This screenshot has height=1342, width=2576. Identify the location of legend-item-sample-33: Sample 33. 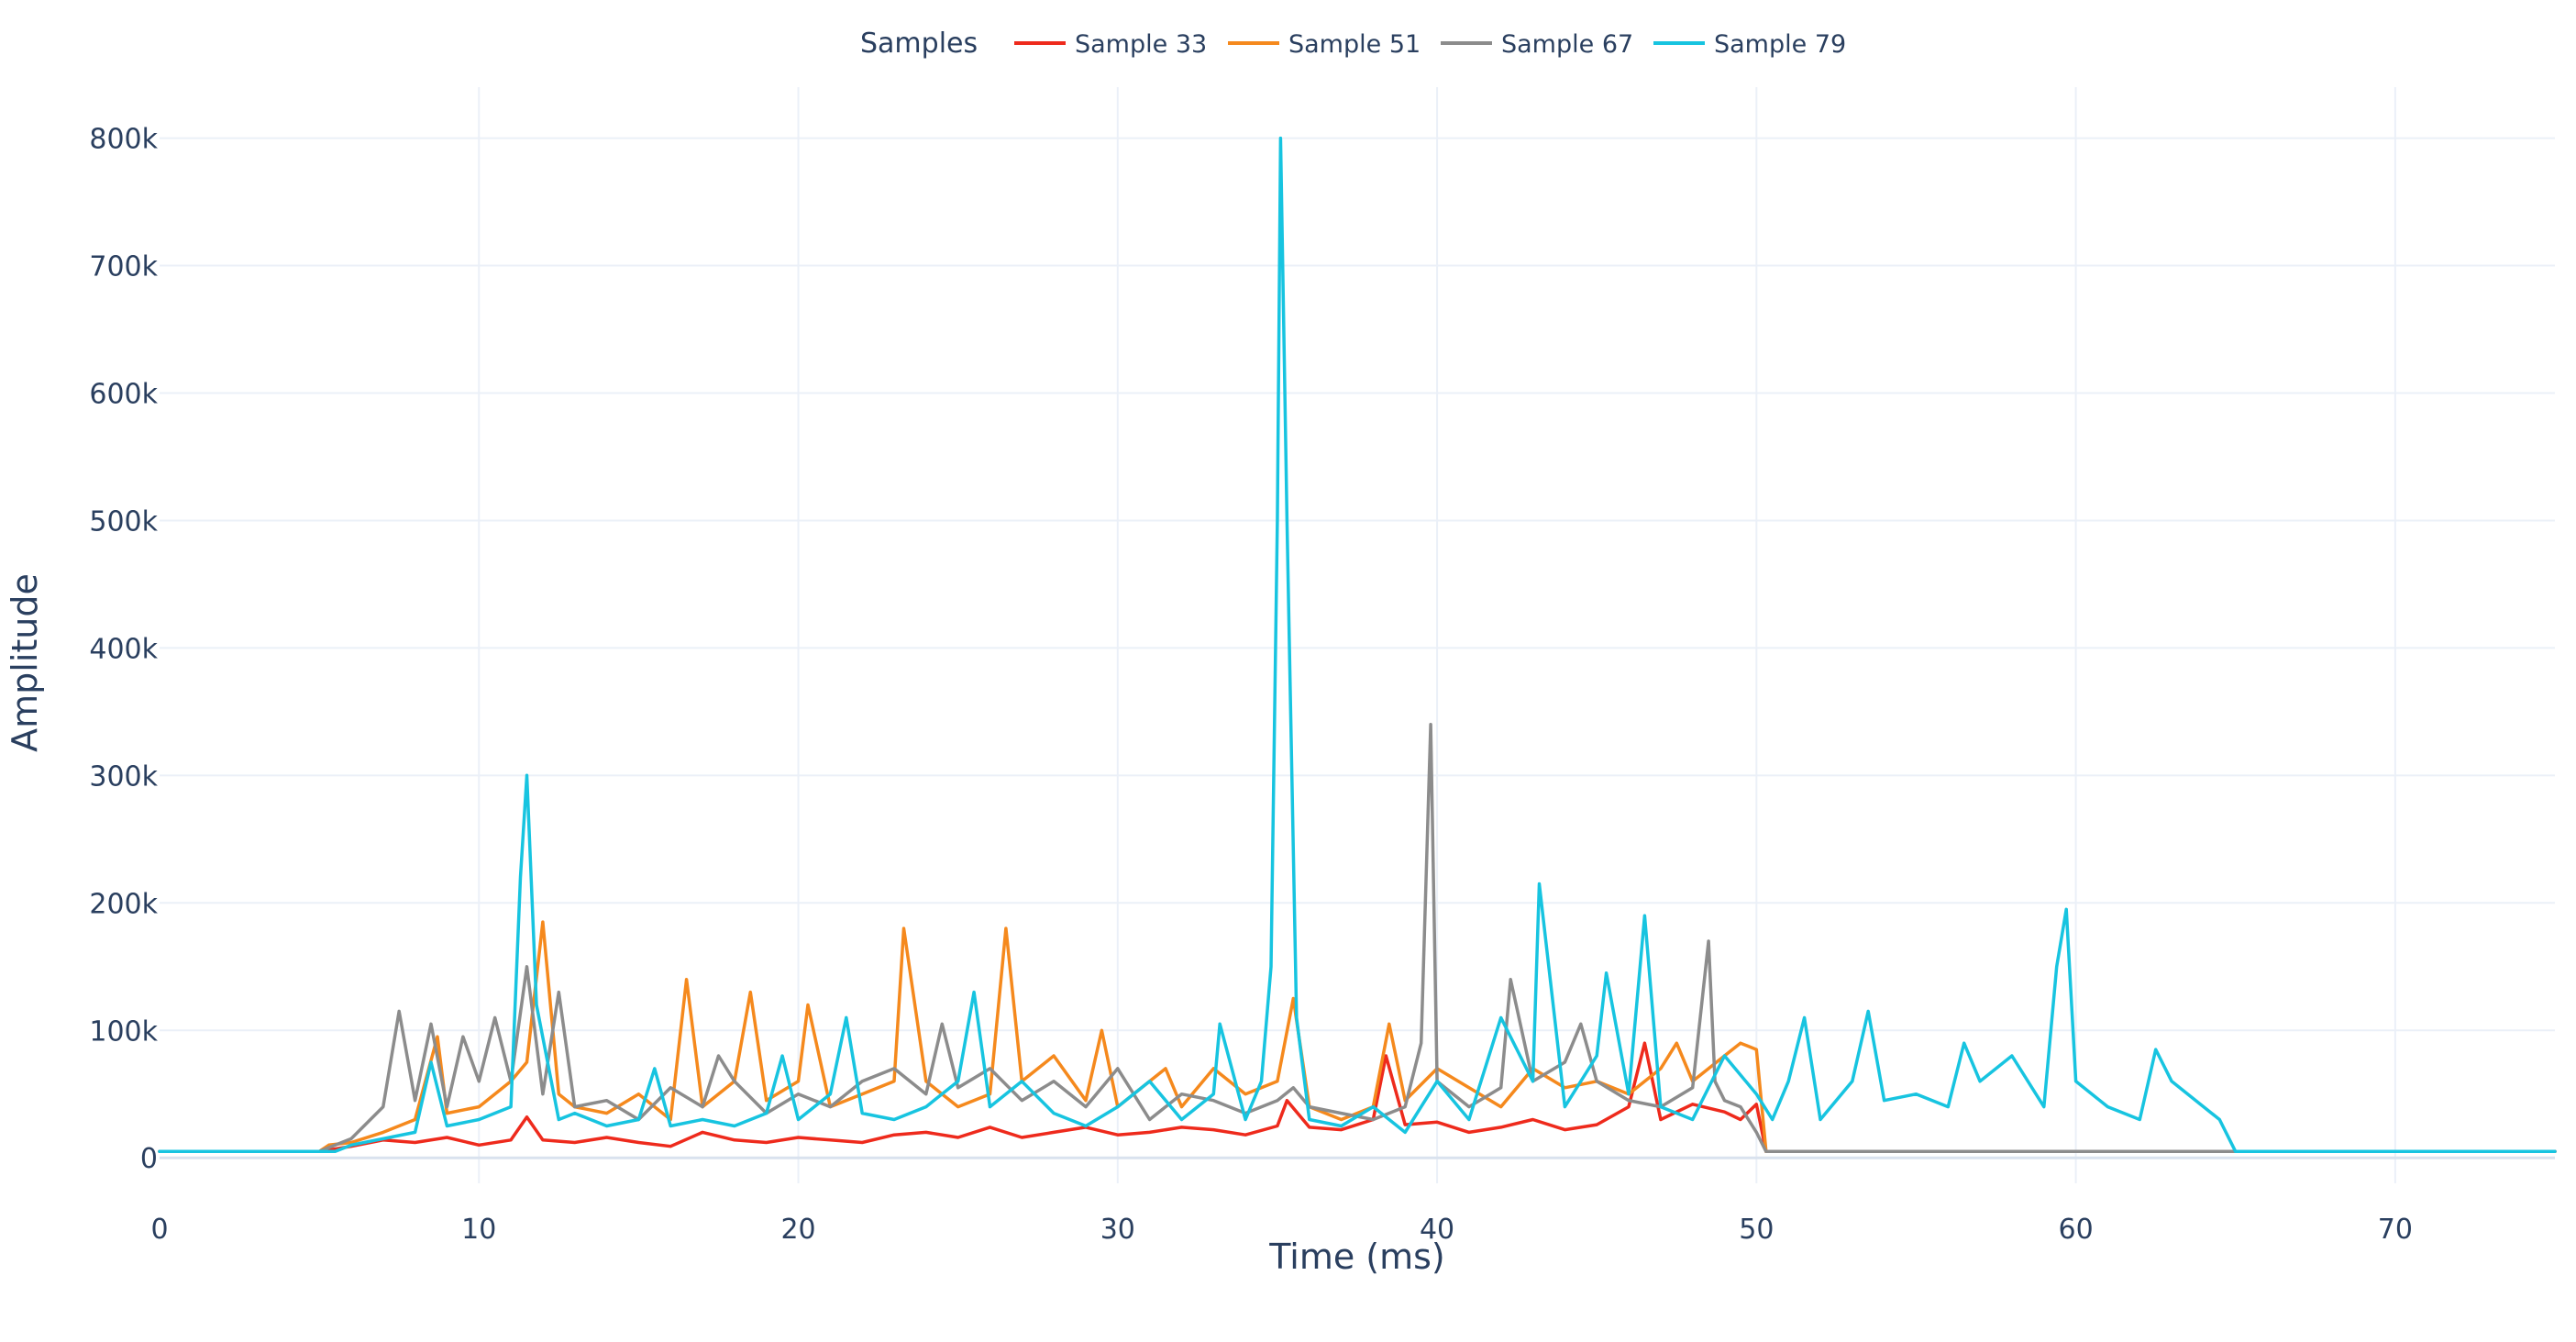
(1110, 44).